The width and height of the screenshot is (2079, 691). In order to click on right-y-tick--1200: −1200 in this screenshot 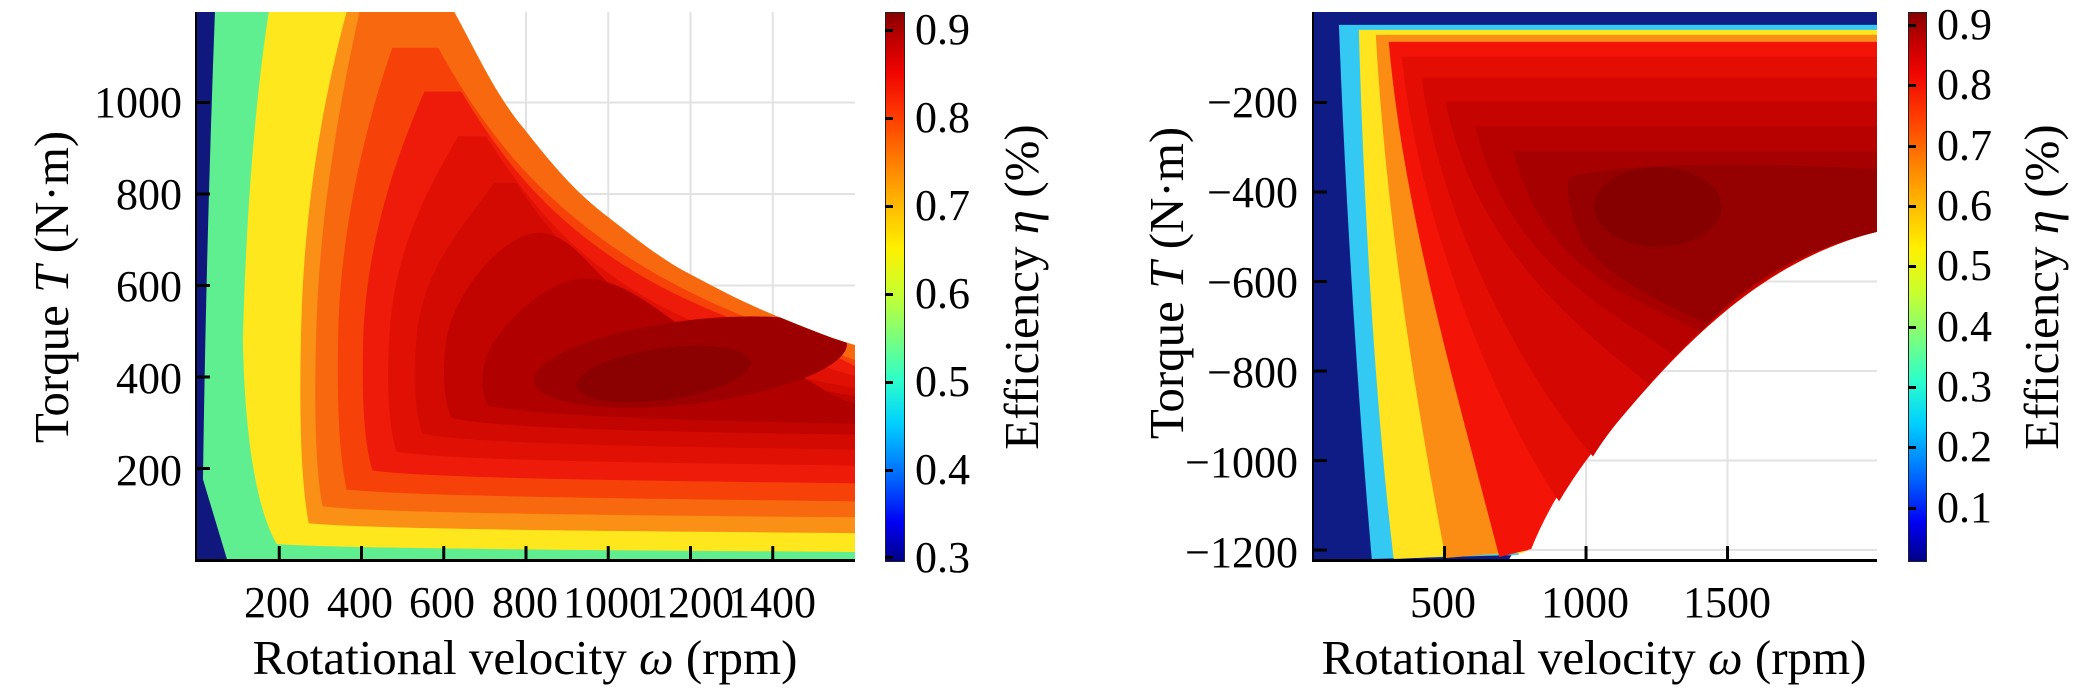, I will do `click(1241, 552)`.